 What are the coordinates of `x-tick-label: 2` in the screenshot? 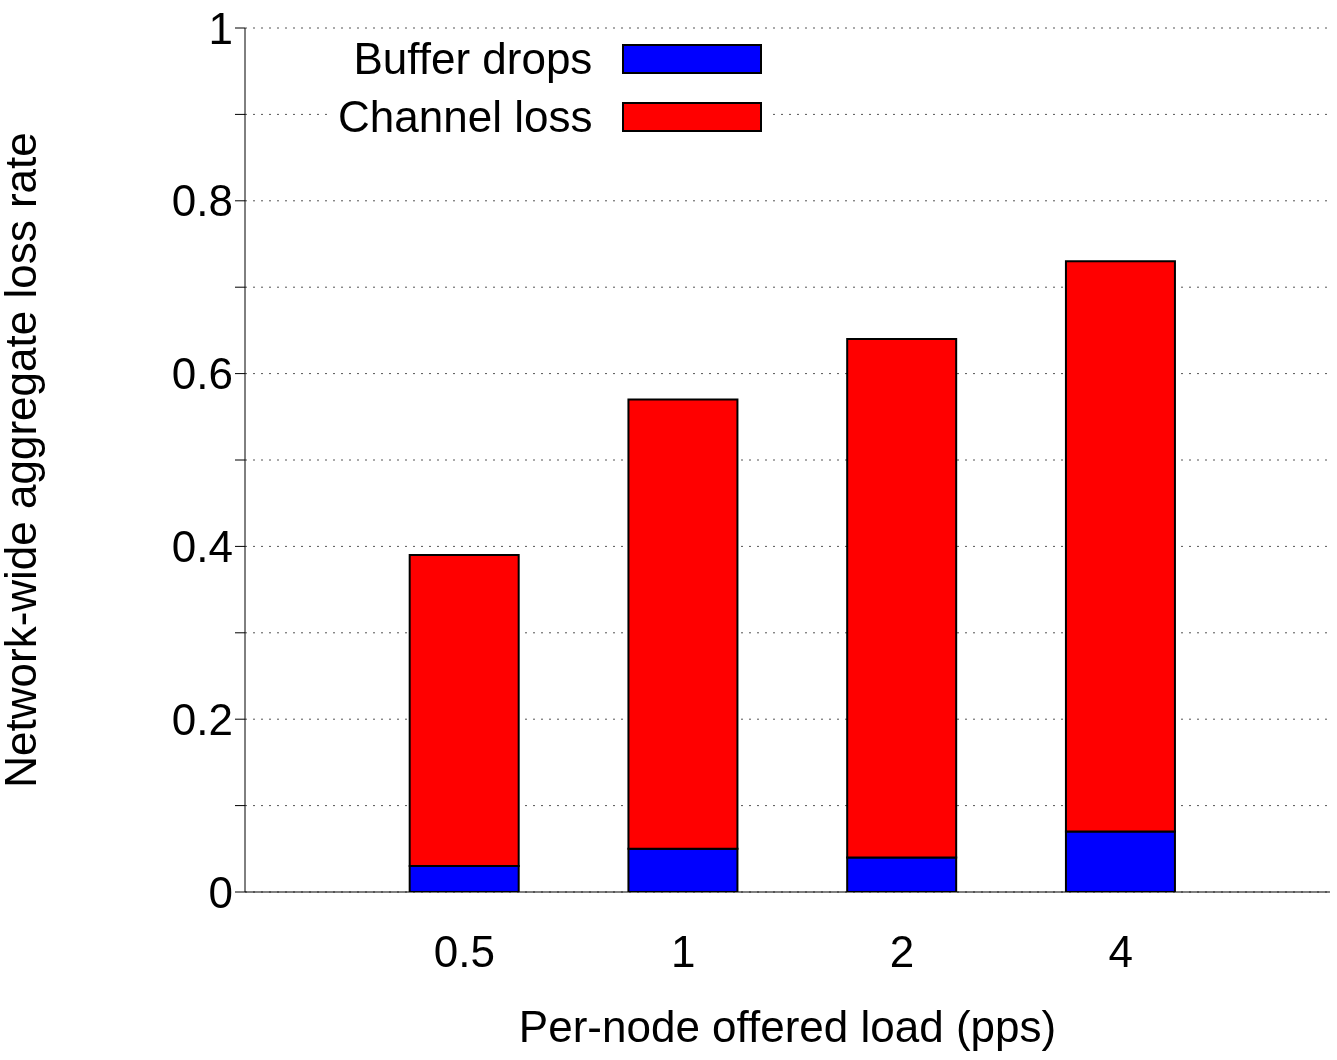 It's located at (902, 952).